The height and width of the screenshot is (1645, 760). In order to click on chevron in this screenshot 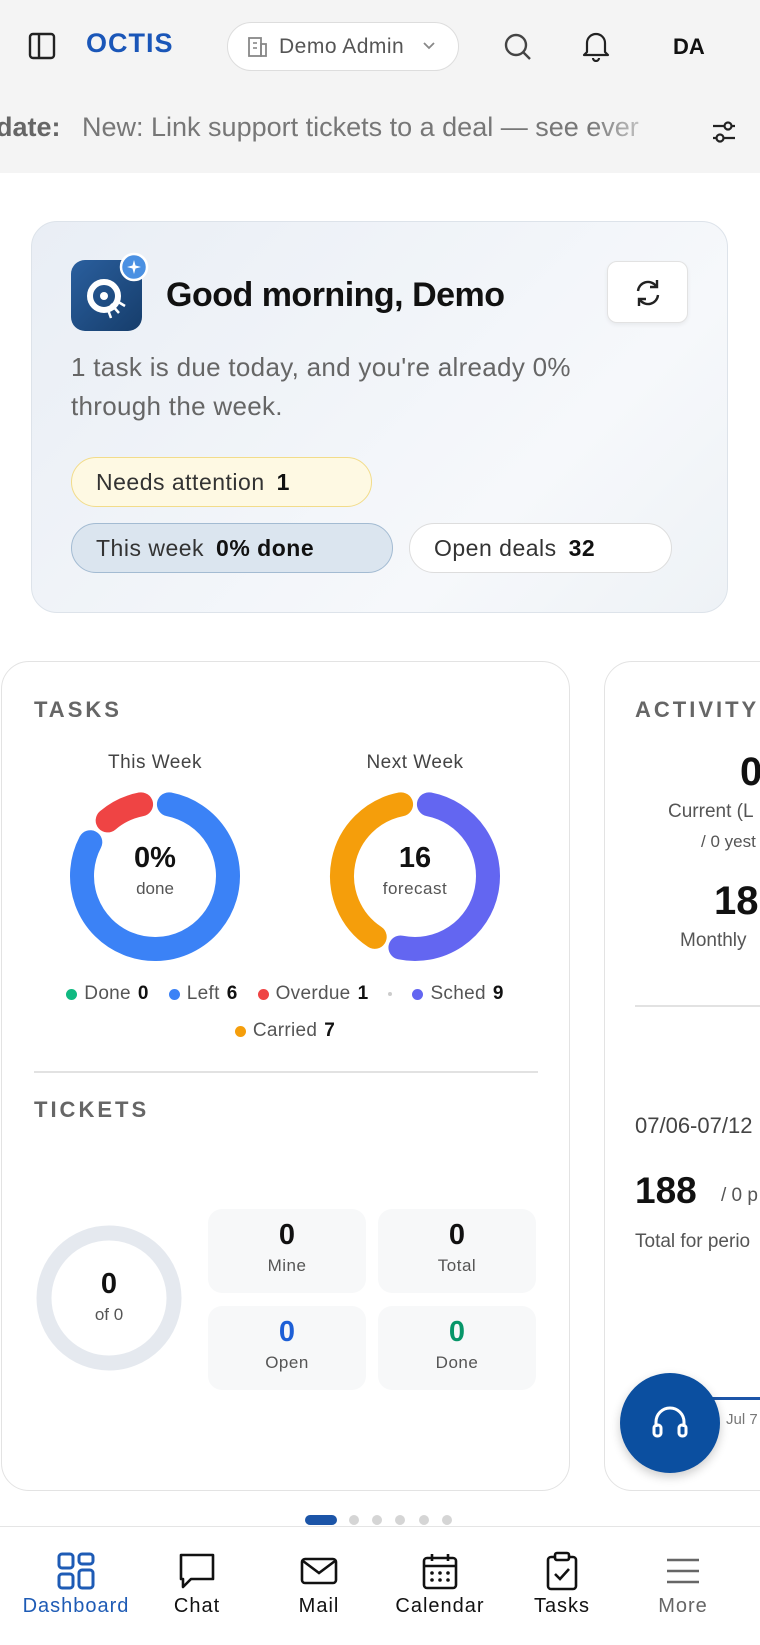, I will do `click(429, 46)`.